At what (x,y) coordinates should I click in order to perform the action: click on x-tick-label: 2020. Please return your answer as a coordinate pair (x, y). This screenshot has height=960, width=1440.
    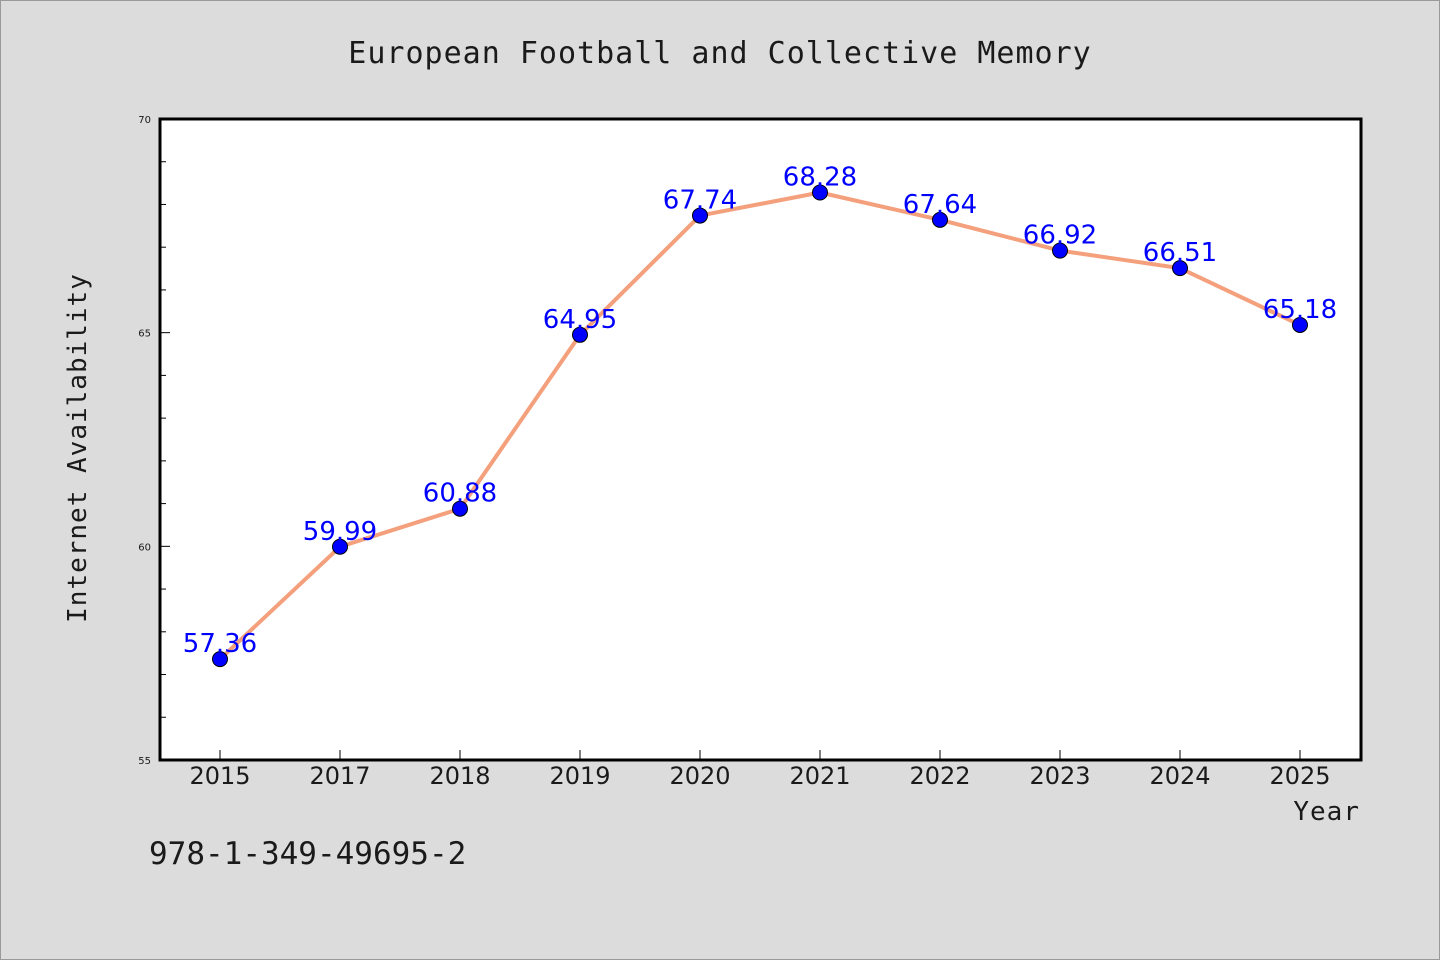
    Looking at the image, I should click on (699, 776).